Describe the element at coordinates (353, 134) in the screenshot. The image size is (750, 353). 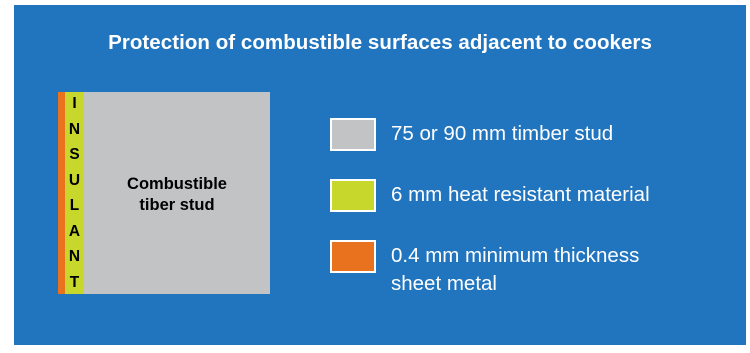
I see `legend-swatch-timber` at that location.